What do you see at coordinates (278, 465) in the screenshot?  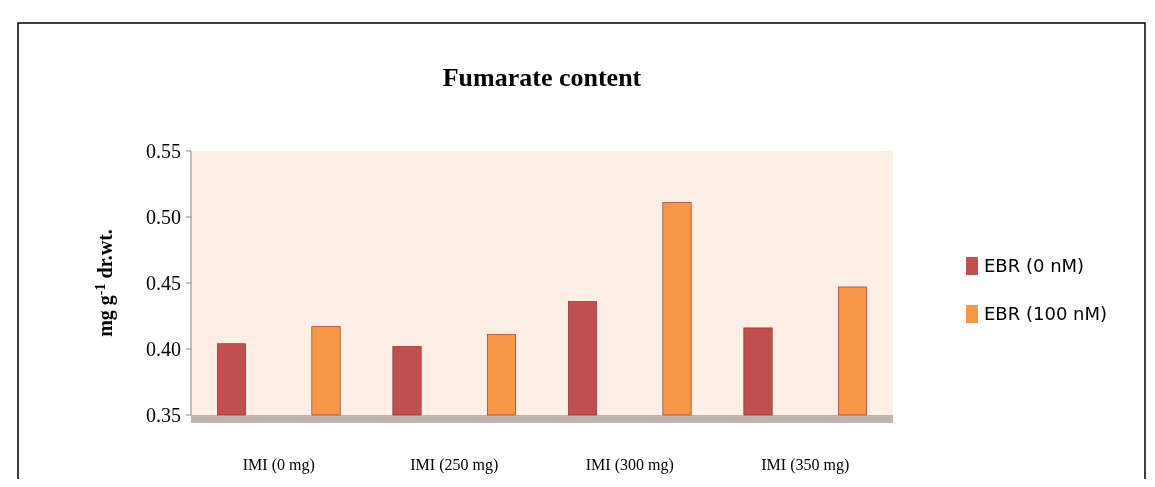 I see `x-tick-label: IMI (0 mg)` at bounding box center [278, 465].